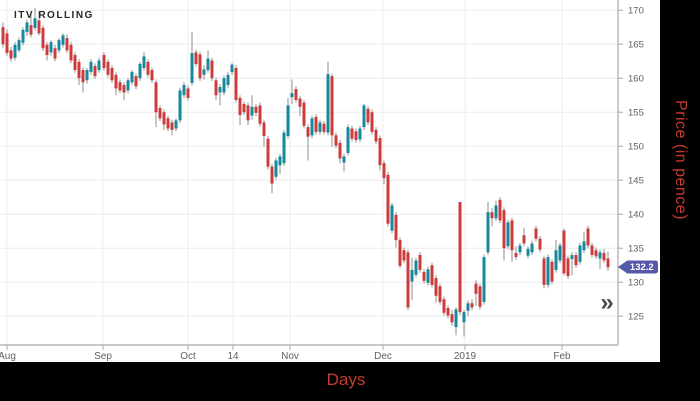 The width and height of the screenshot is (700, 401). Describe the element at coordinates (103, 356) in the screenshot. I see `x-tick-label: Sep` at that location.